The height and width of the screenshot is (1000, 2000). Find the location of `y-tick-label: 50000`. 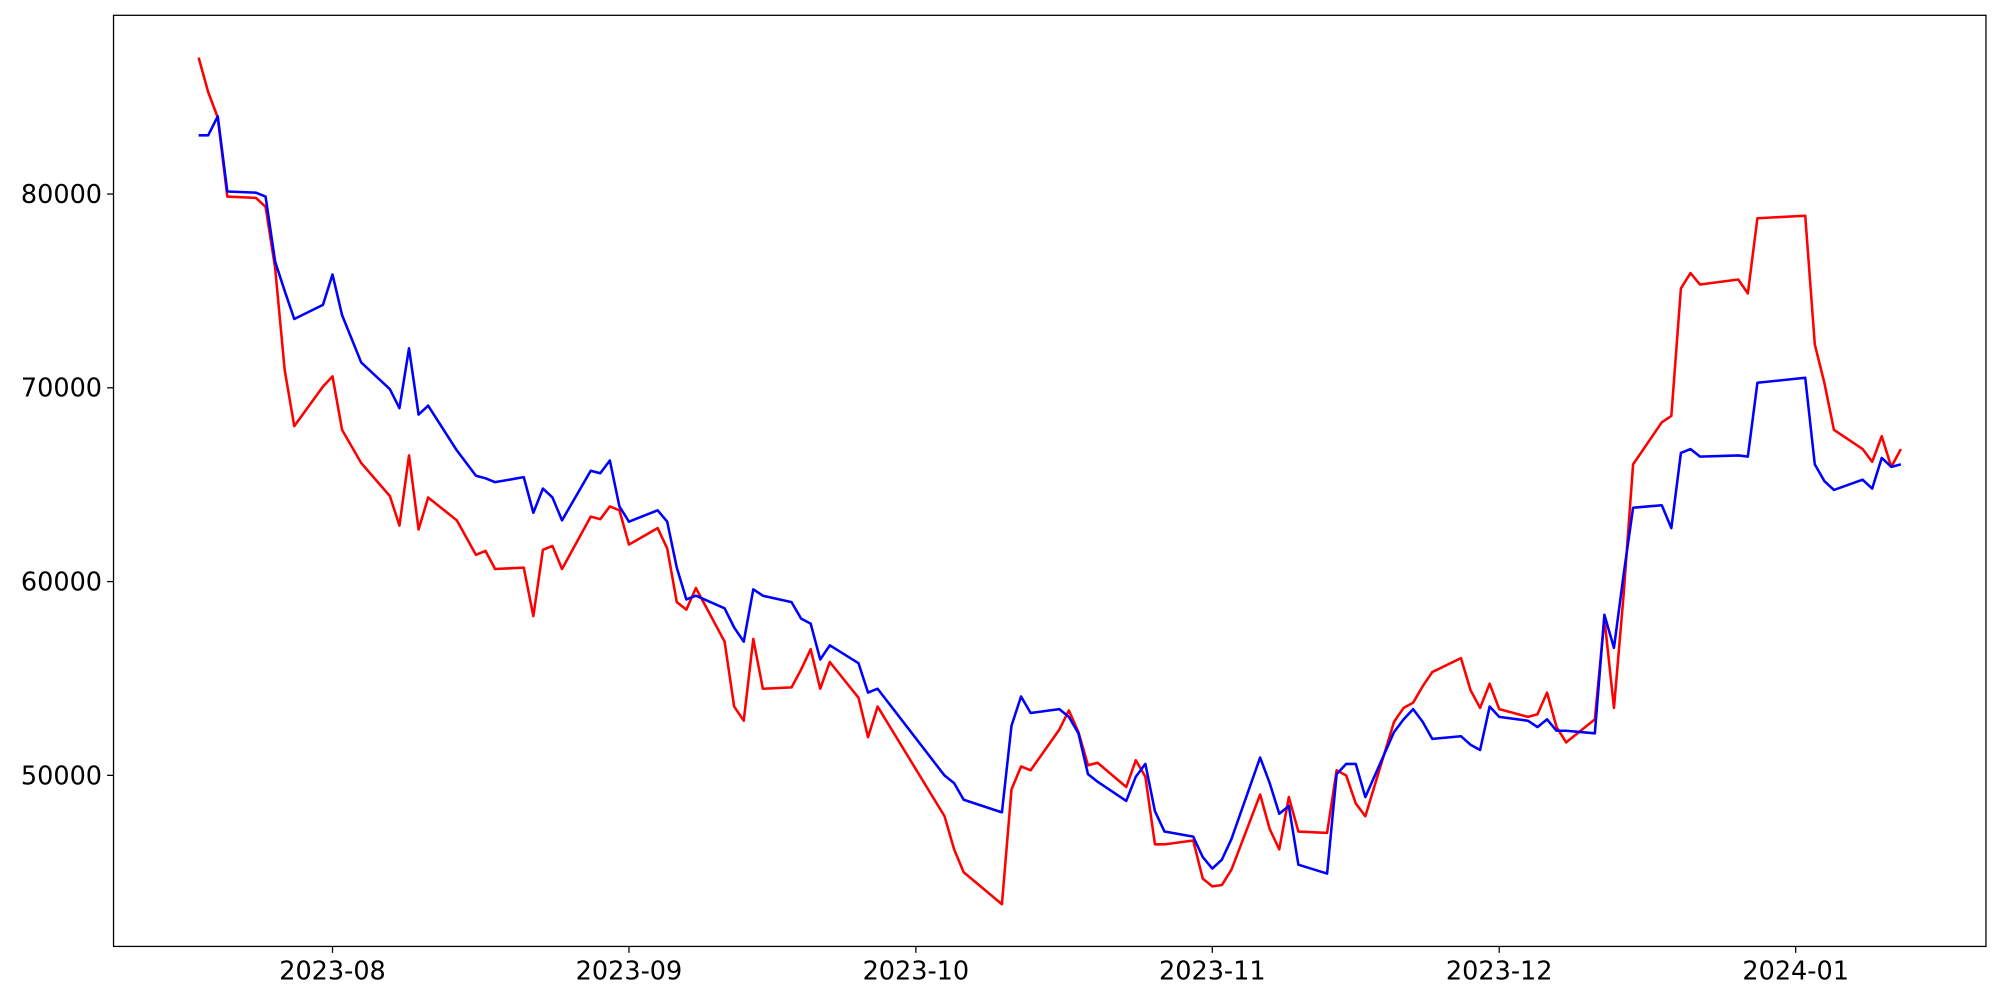

y-tick-label: 50000 is located at coordinates (61, 776).